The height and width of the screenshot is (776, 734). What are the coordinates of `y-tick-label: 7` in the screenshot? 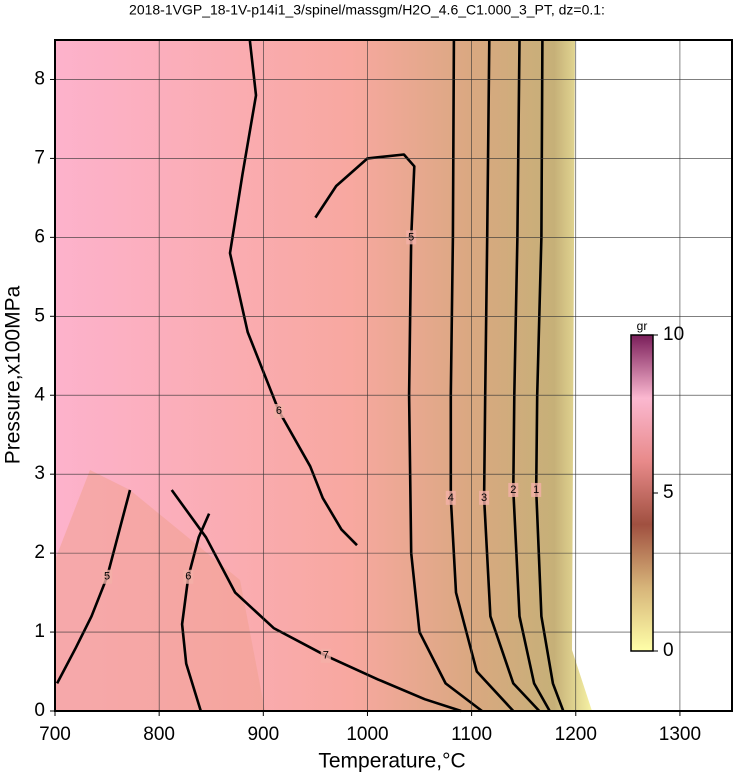 It's located at (39, 157).